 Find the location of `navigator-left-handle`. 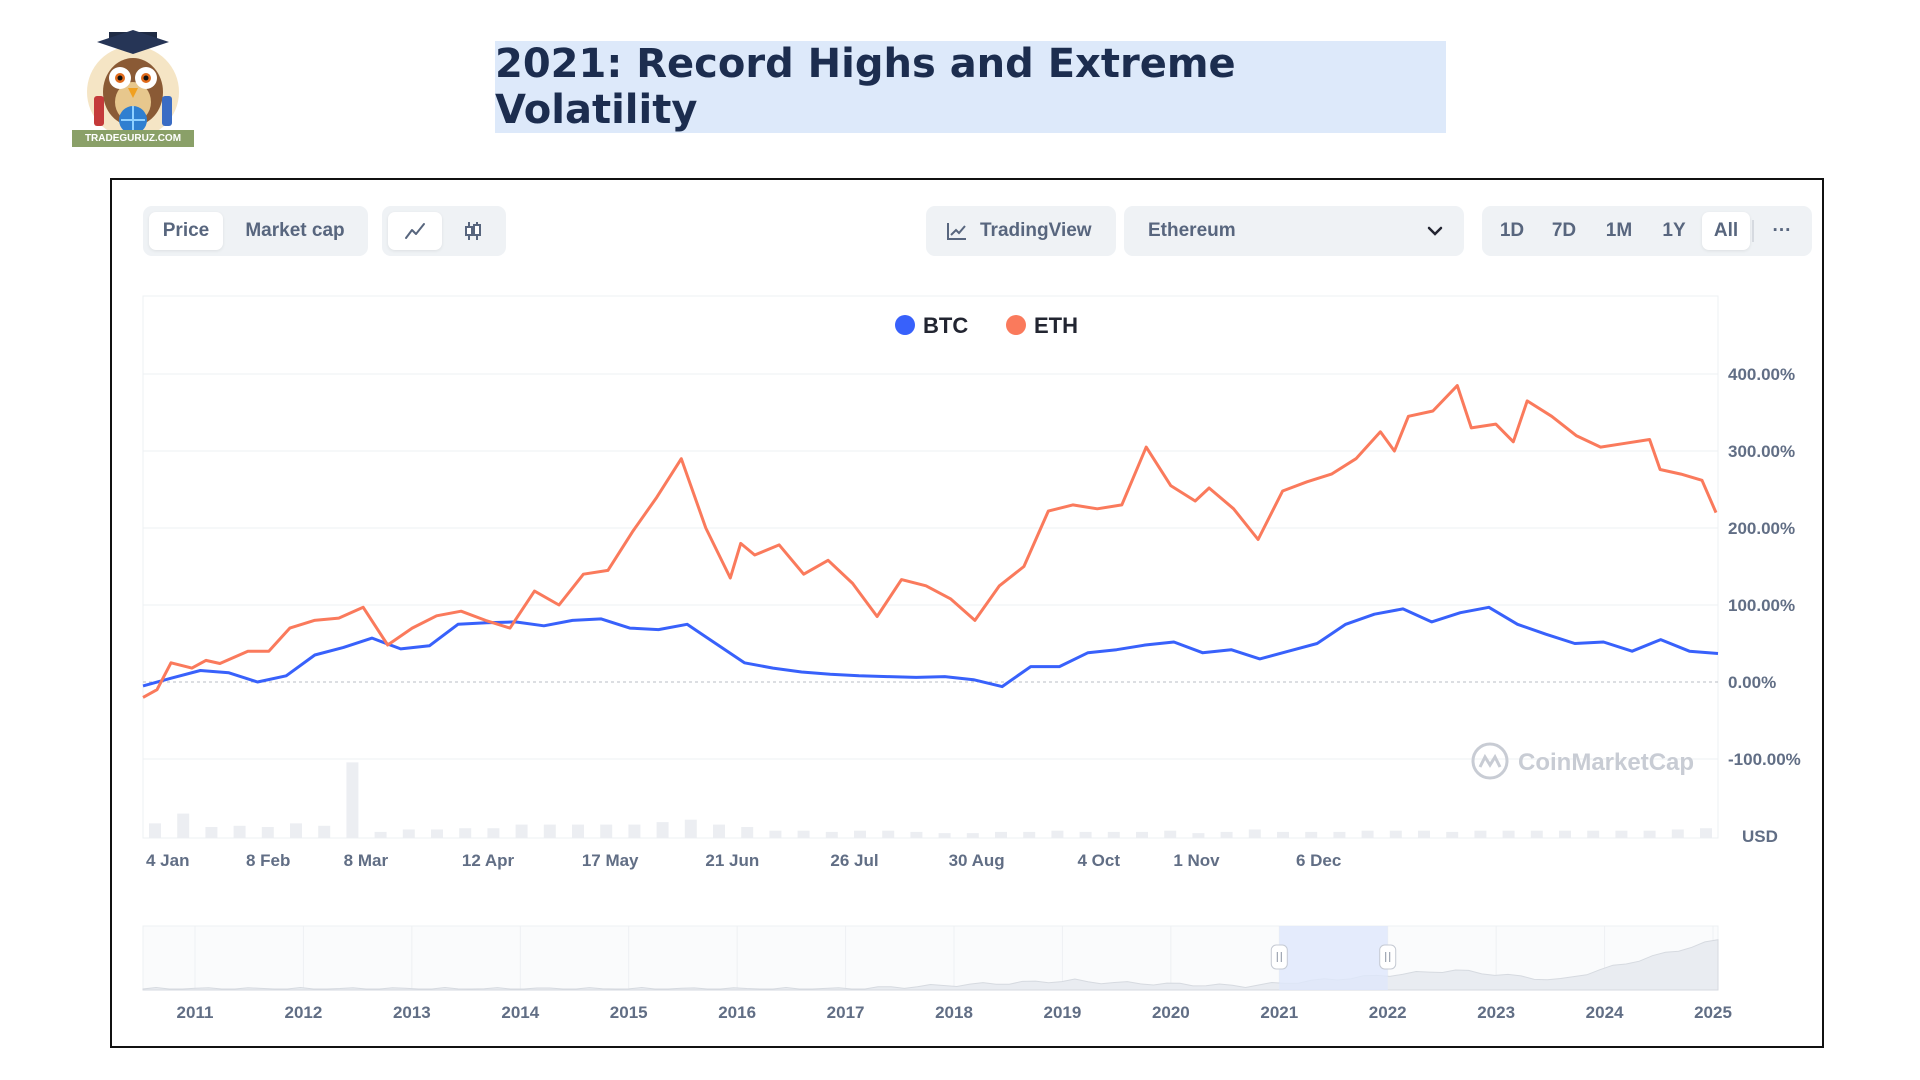

navigator-left-handle is located at coordinates (1279, 957).